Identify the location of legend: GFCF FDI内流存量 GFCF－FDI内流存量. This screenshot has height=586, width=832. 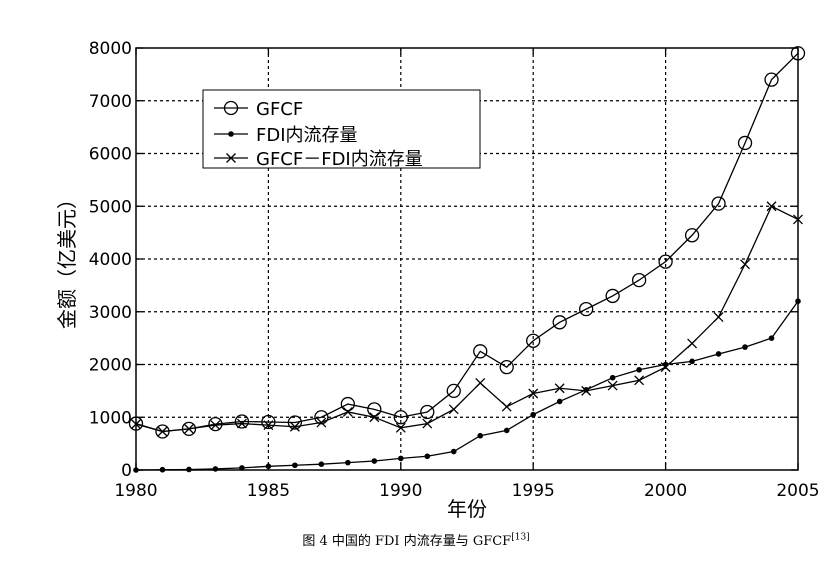
(341, 129).